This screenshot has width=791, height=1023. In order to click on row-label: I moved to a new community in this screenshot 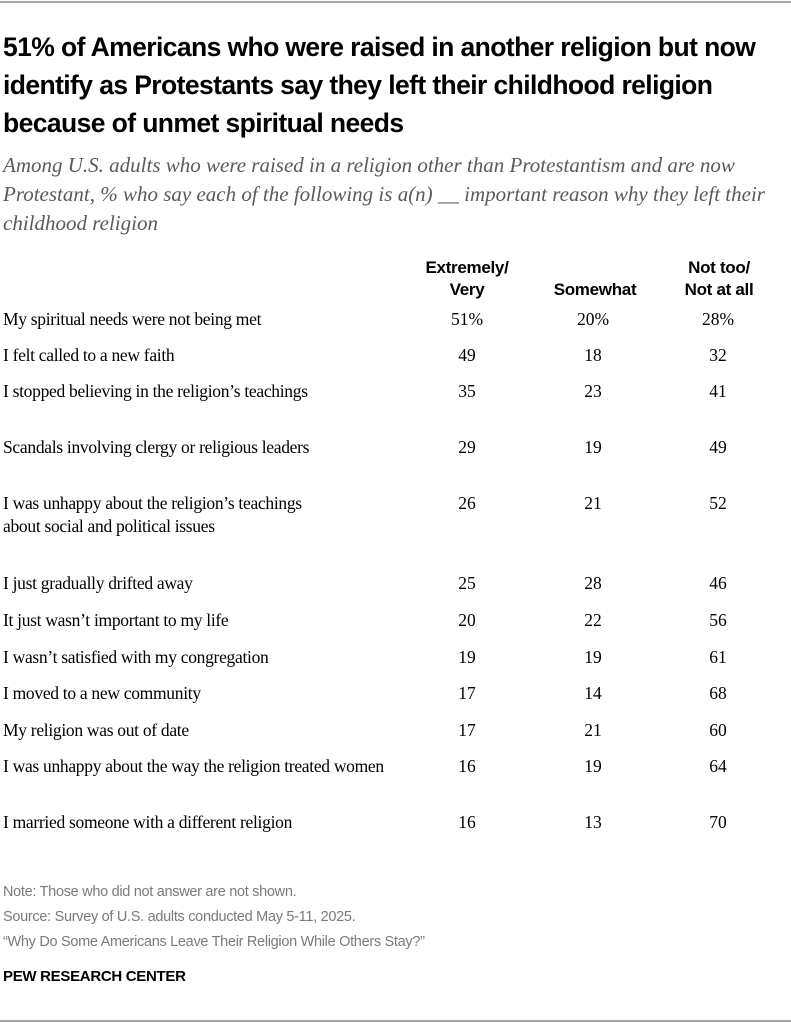, I will do `click(102, 693)`.